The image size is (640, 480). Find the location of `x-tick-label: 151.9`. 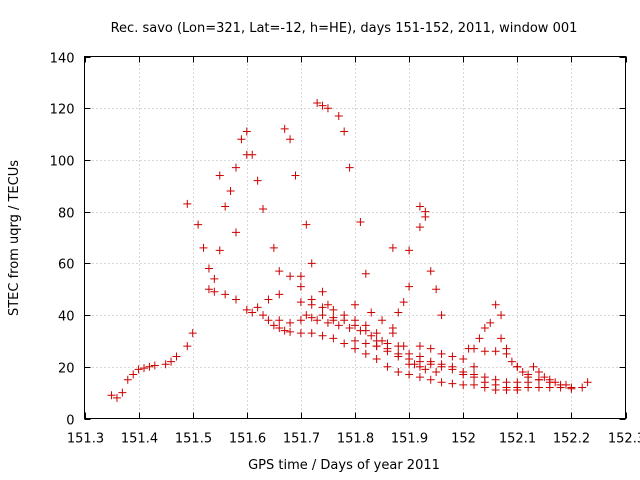

x-tick-label: 151.9 is located at coordinates (409, 439).